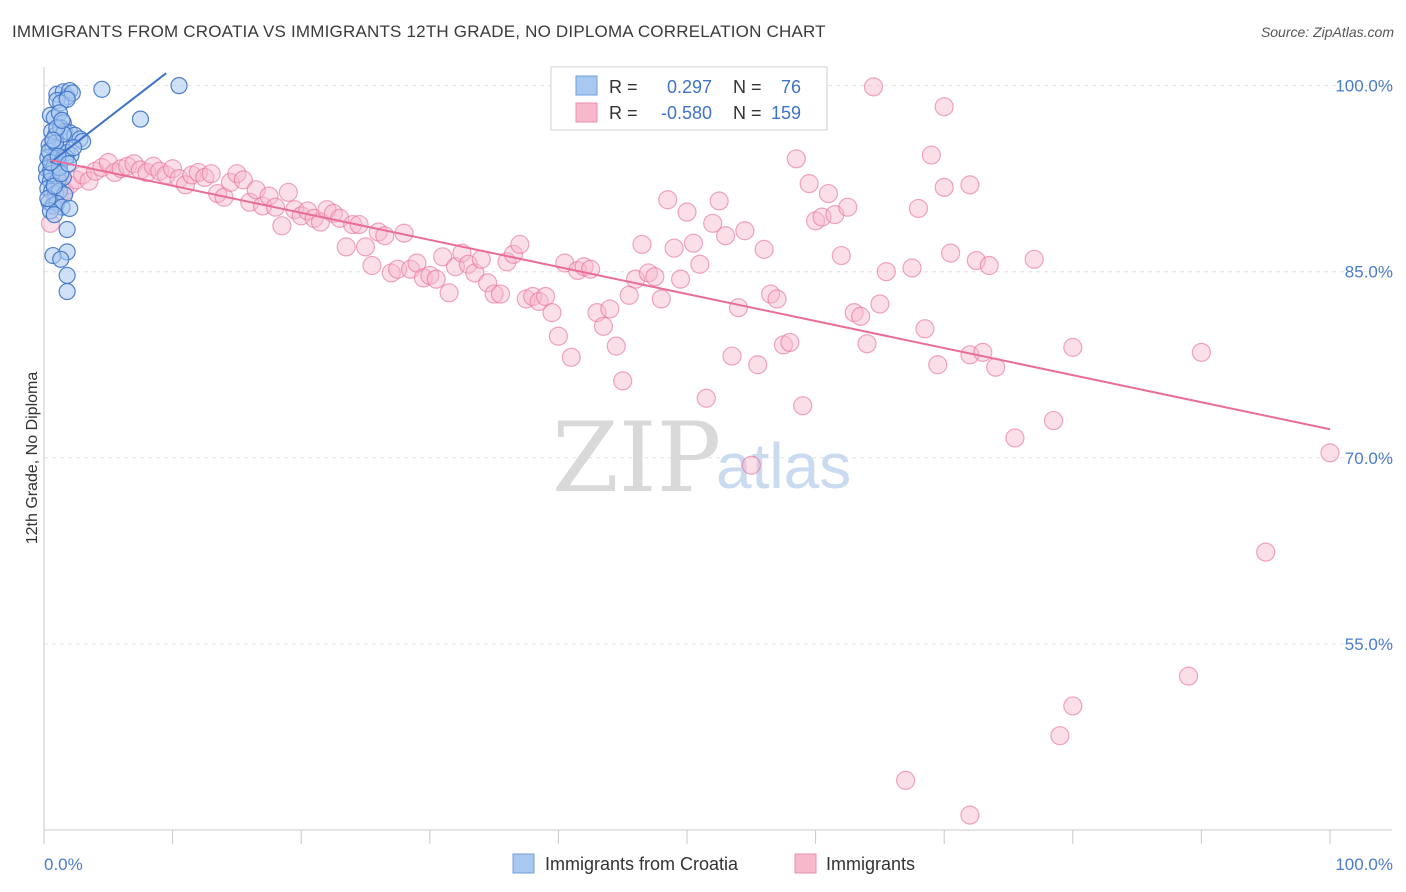 The width and height of the screenshot is (1406, 892). Describe the element at coordinates (1327, 32) in the screenshot. I see `source-label: Source: ZipAtlas.com` at that location.